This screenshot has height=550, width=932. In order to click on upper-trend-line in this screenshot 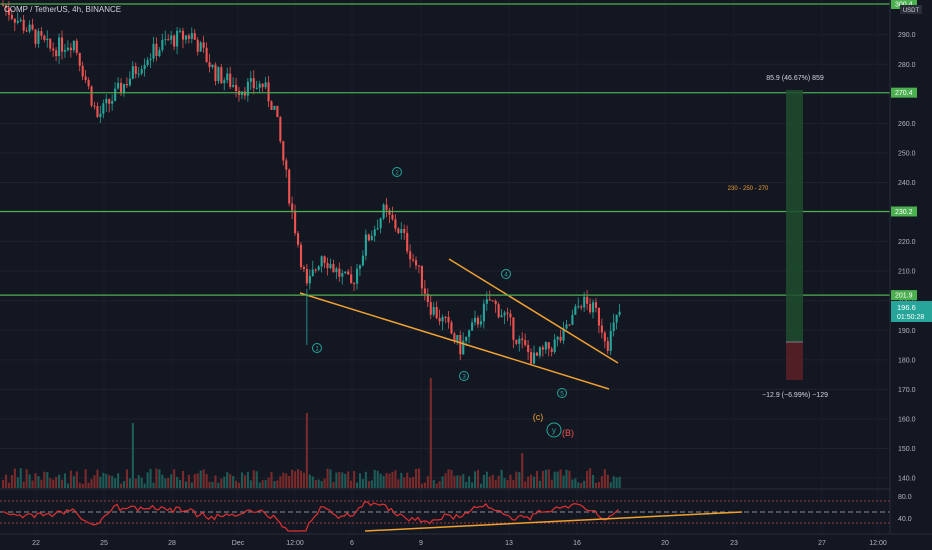, I will do `click(533, 311)`.